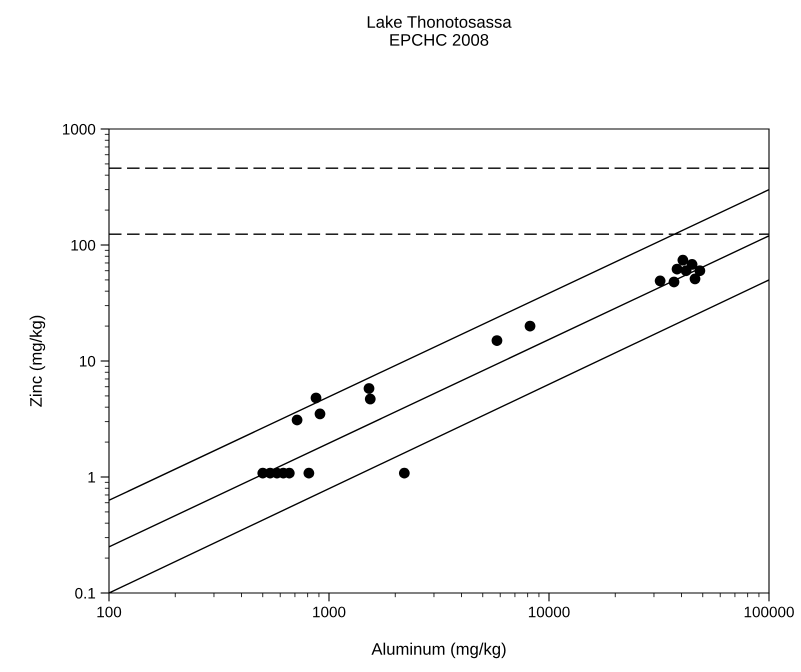 The height and width of the screenshot is (672, 801). What do you see at coordinates (769, 612) in the screenshot?
I see `x-tick-label: 100000` at bounding box center [769, 612].